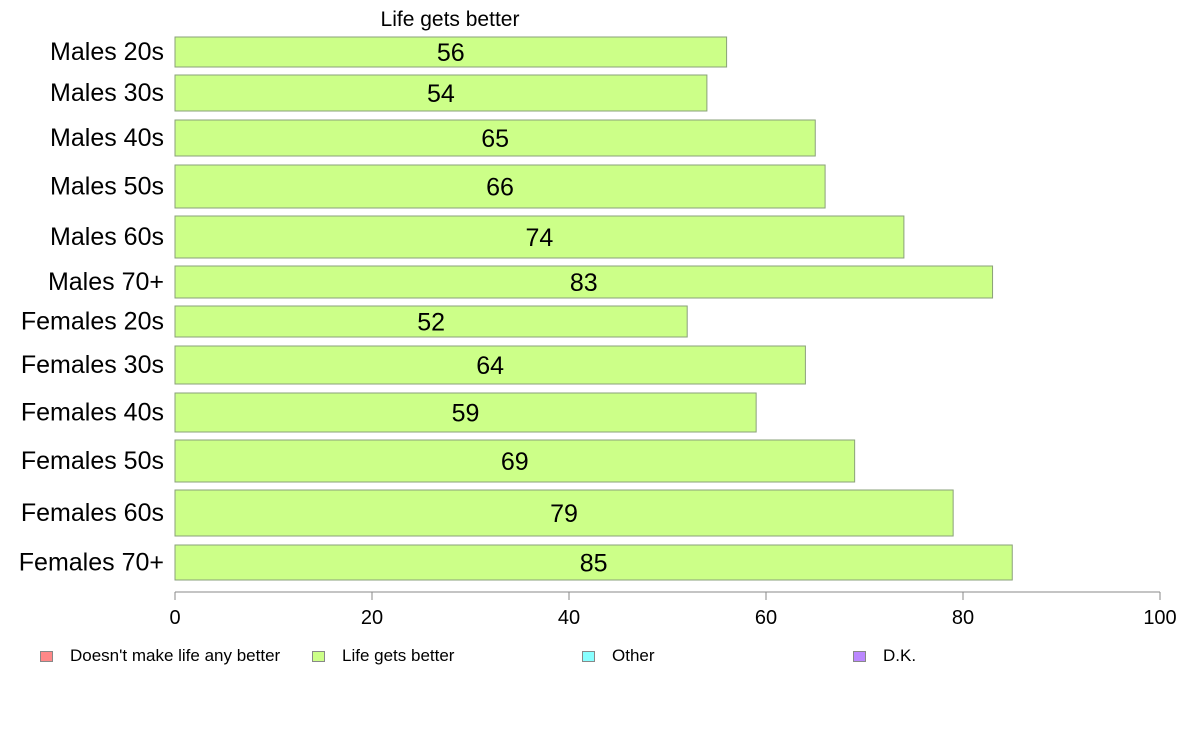 This screenshot has width=1188, height=736. I want to click on y-tick-label: Females 40s, so click(92, 413).